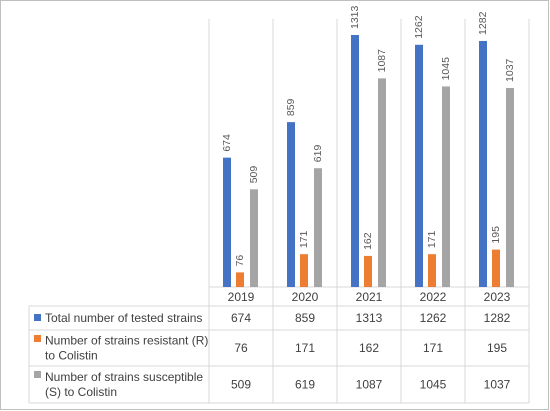 This screenshot has height=411, width=550. I want to click on data-label: 1262, so click(419, 27).